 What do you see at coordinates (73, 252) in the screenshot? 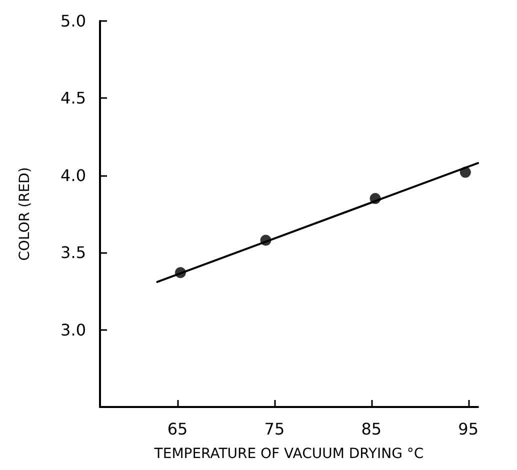
I see `y-tick-label: 3.5` at bounding box center [73, 252].